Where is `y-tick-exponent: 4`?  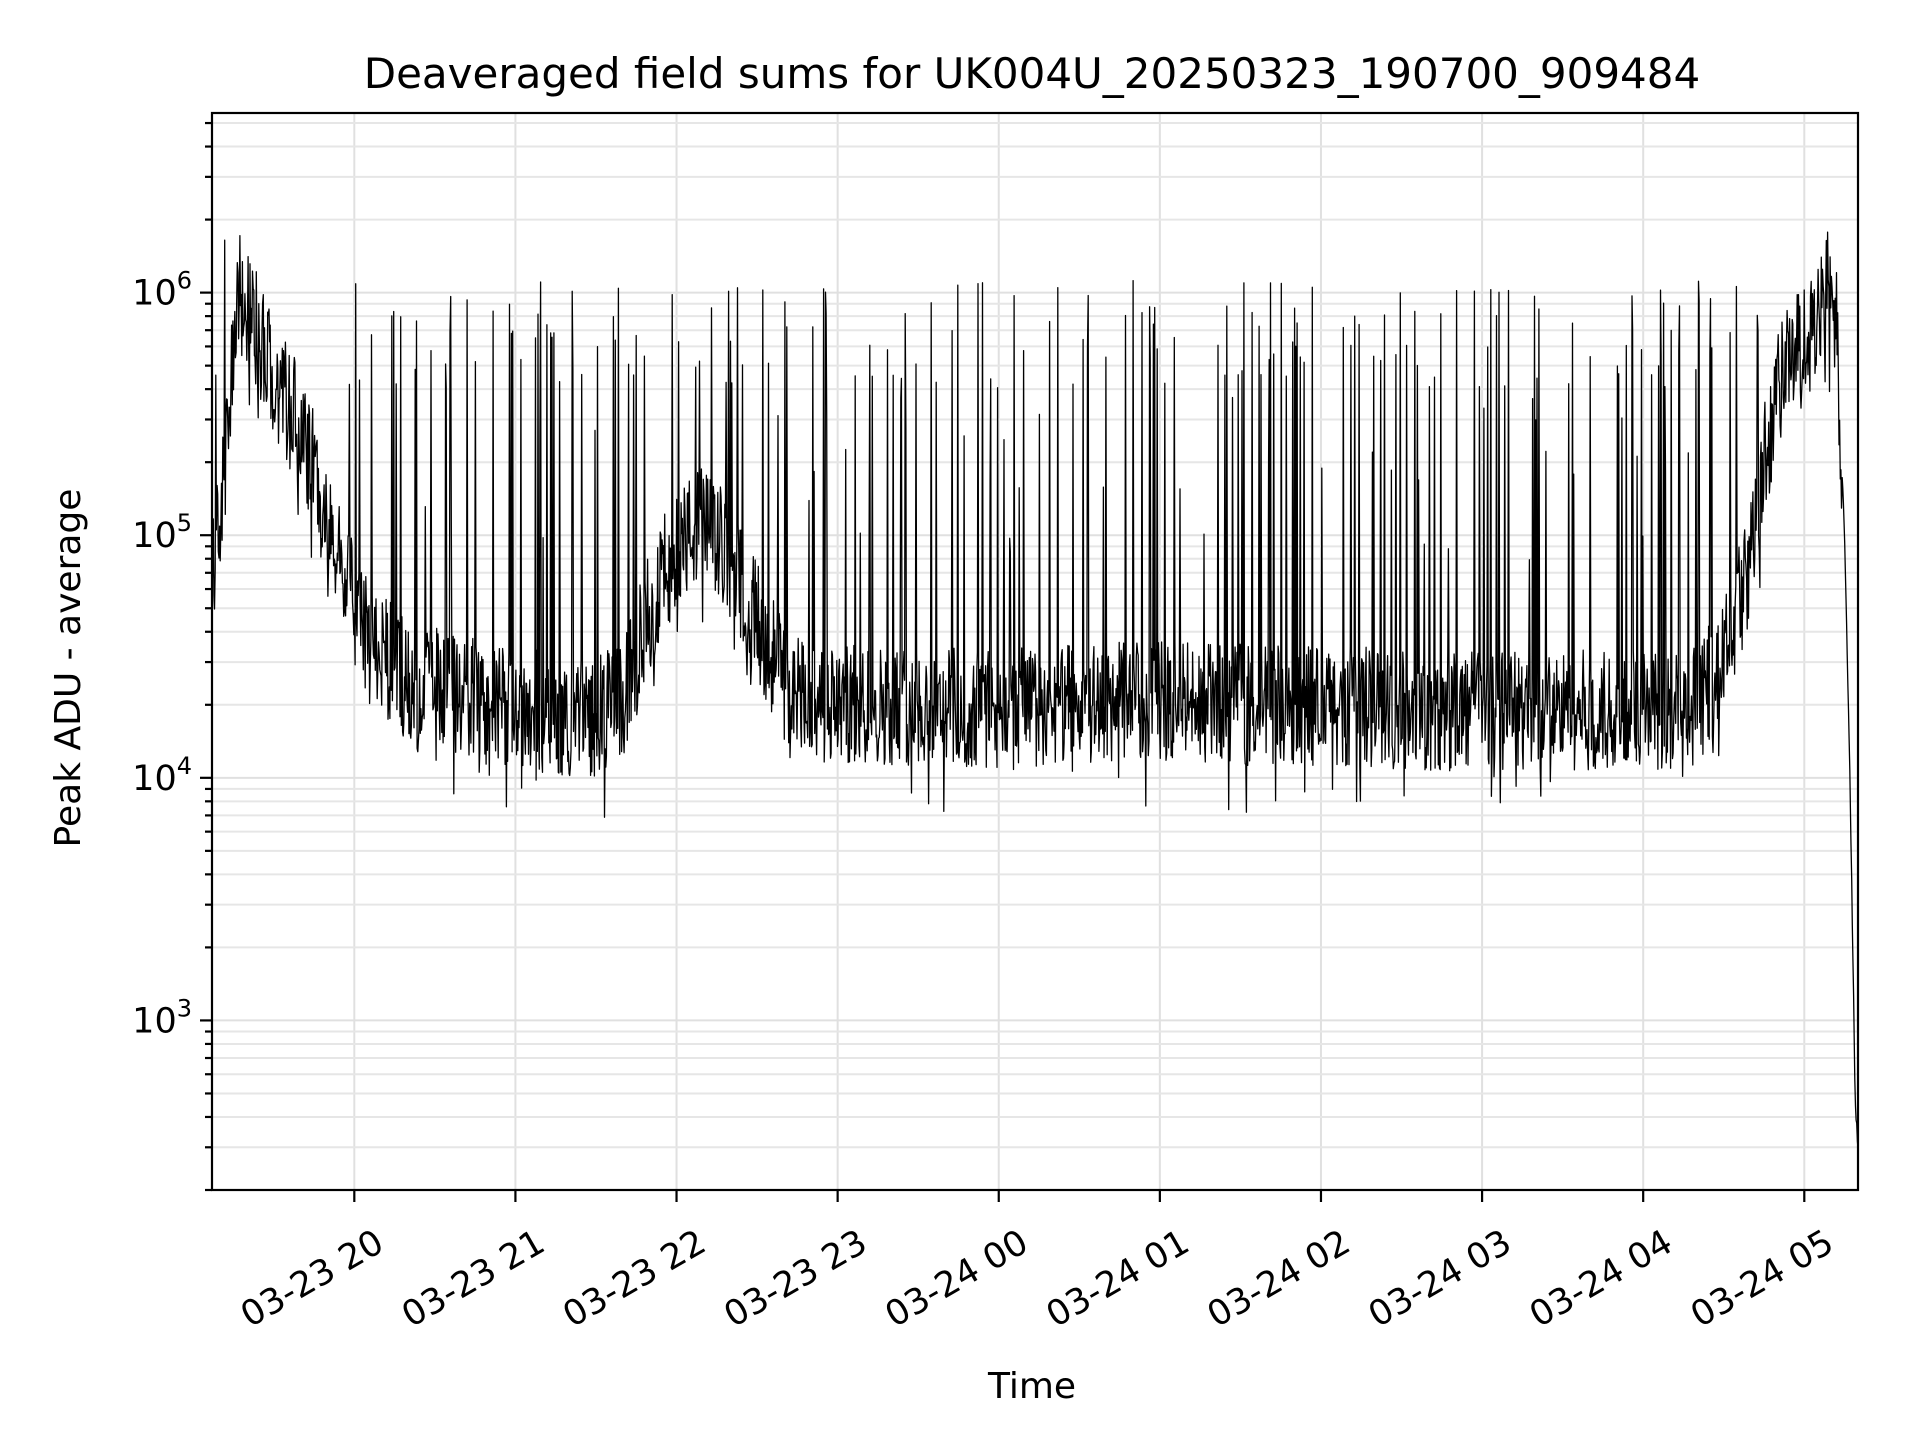
y-tick-exponent: 4 is located at coordinates (184, 766).